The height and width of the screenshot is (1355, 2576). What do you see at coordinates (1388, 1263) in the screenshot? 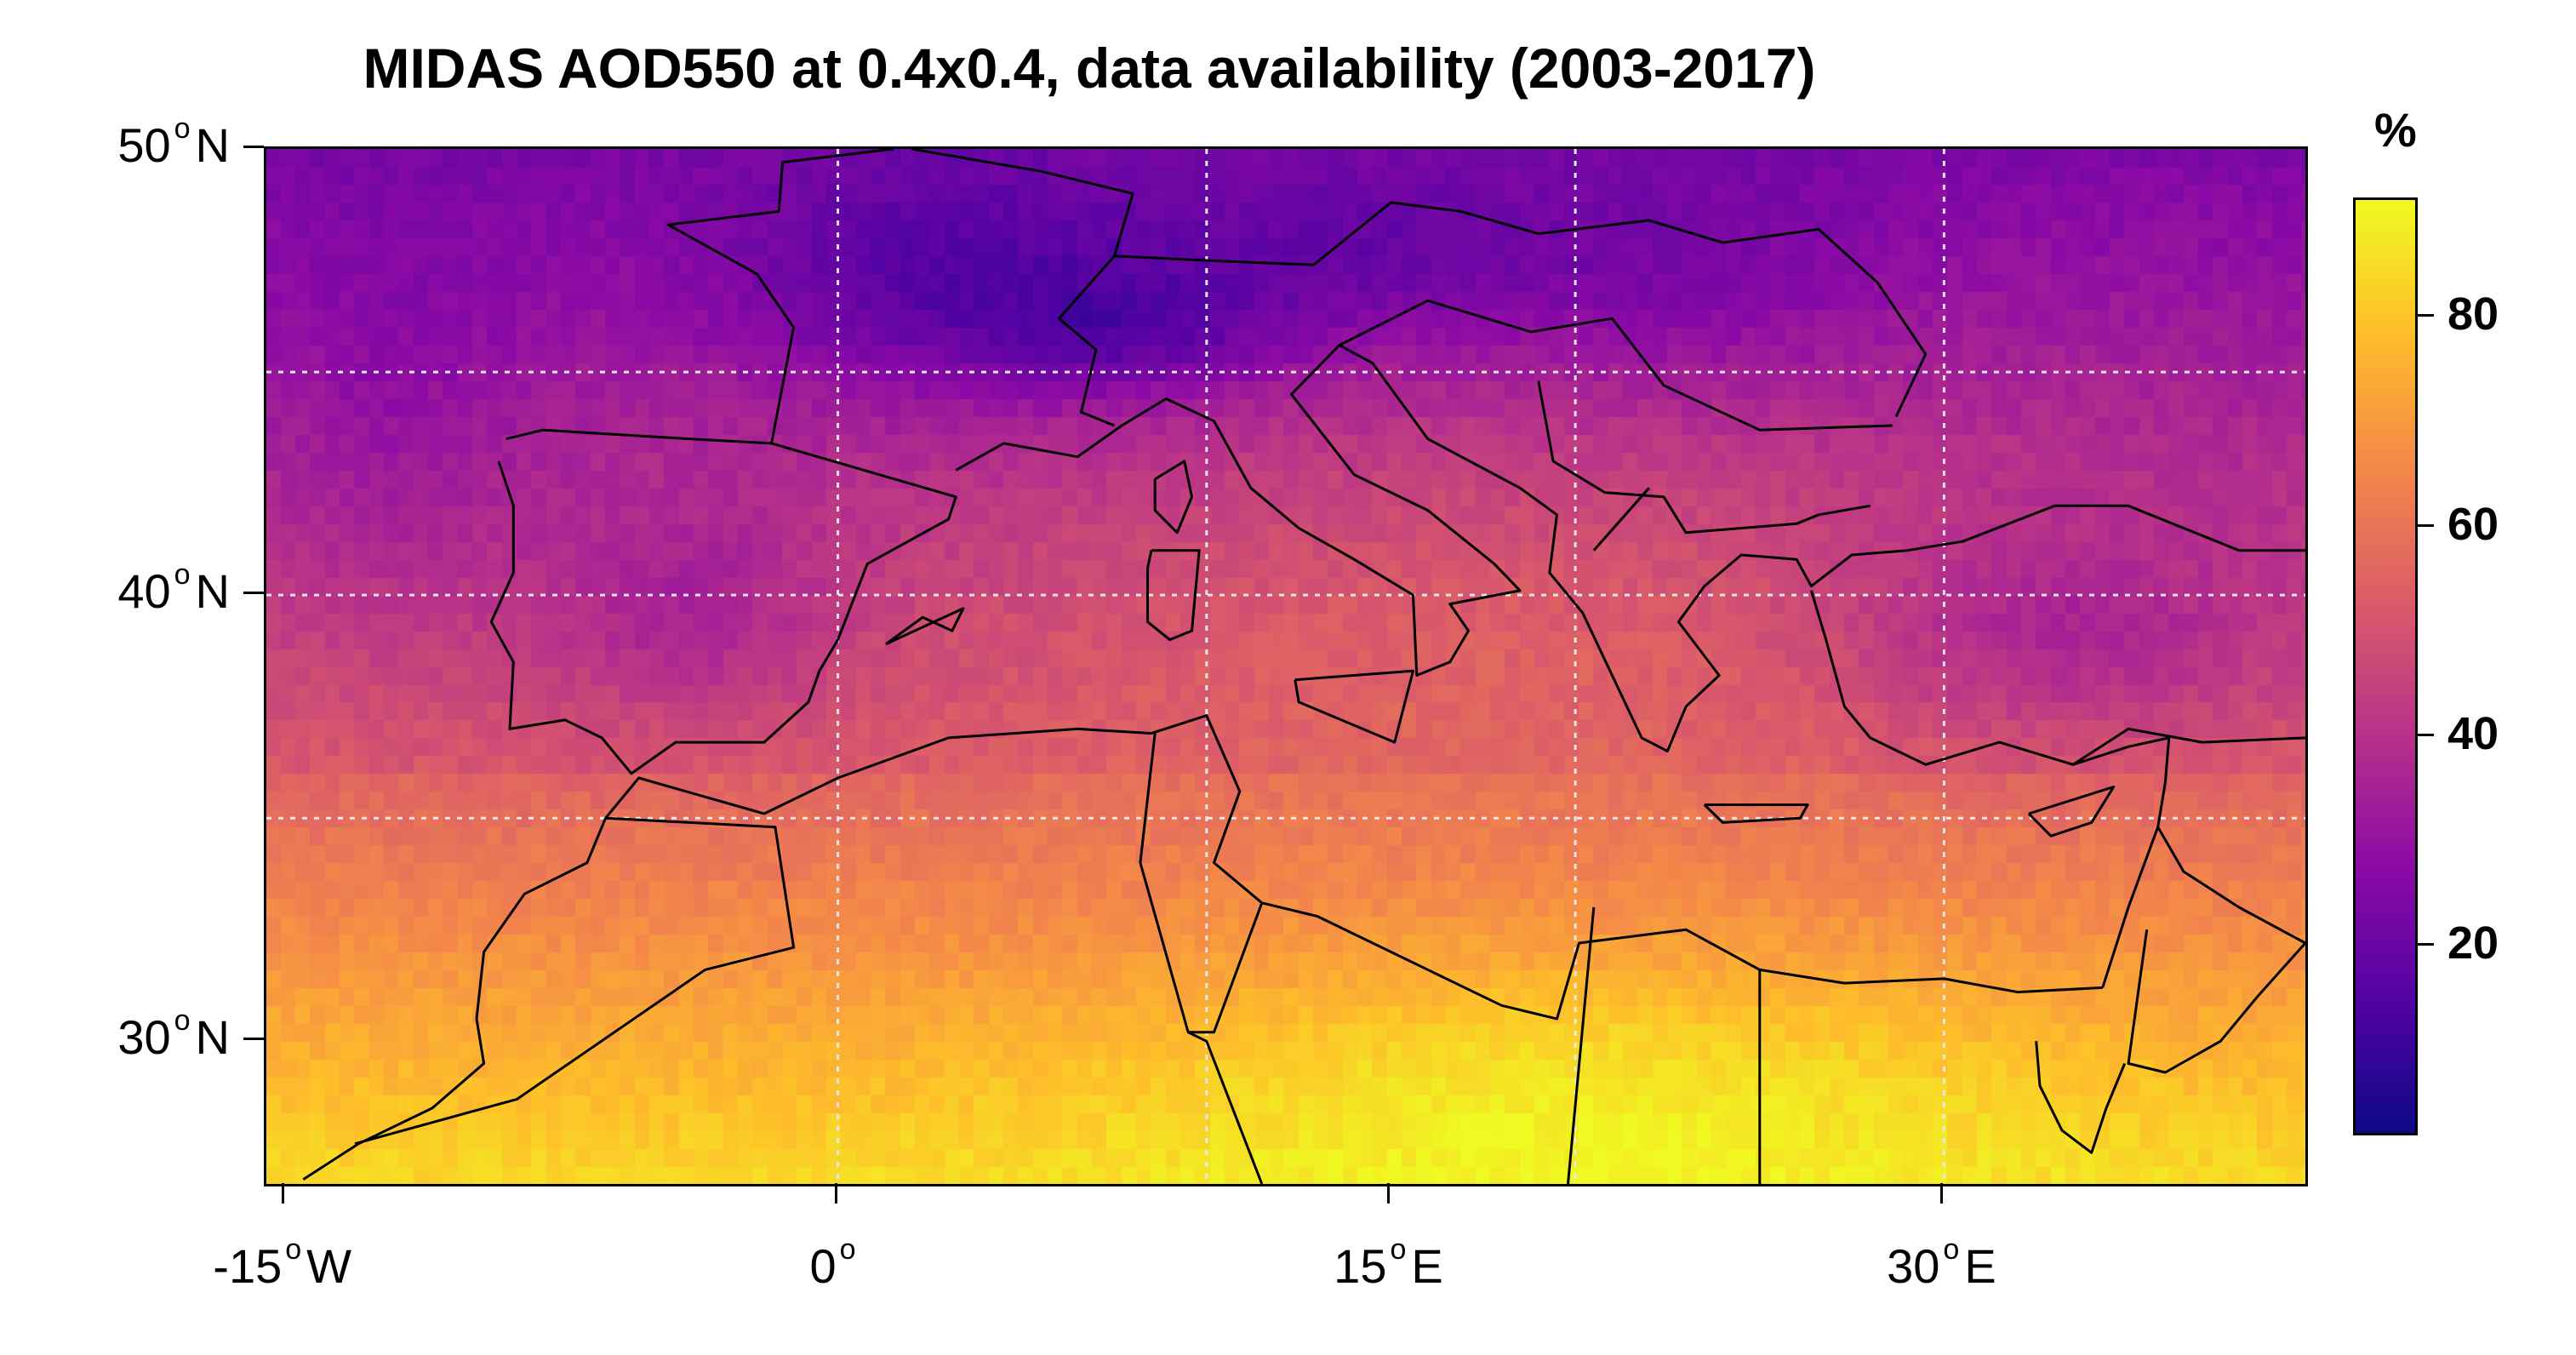
I see `x-tick-label: 15 o E` at bounding box center [1388, 1263].